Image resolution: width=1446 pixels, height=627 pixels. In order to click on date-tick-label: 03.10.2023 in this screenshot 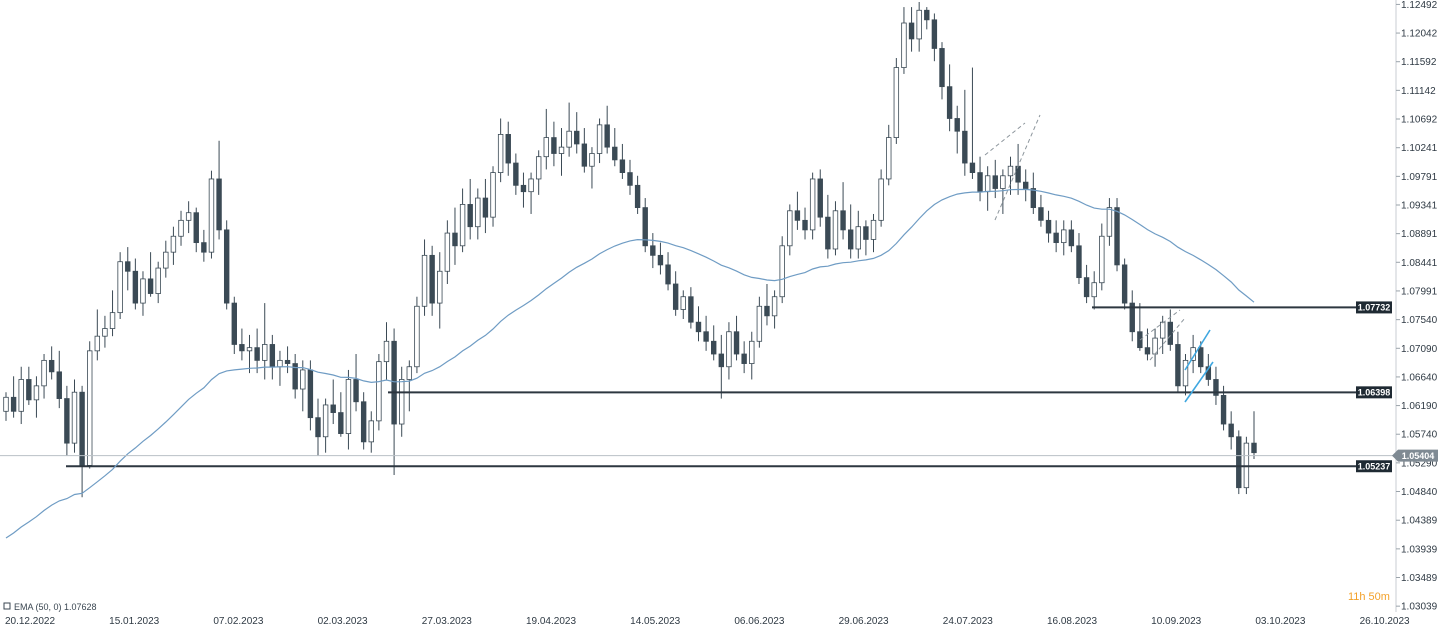, I will do `click(1280, 621)`.